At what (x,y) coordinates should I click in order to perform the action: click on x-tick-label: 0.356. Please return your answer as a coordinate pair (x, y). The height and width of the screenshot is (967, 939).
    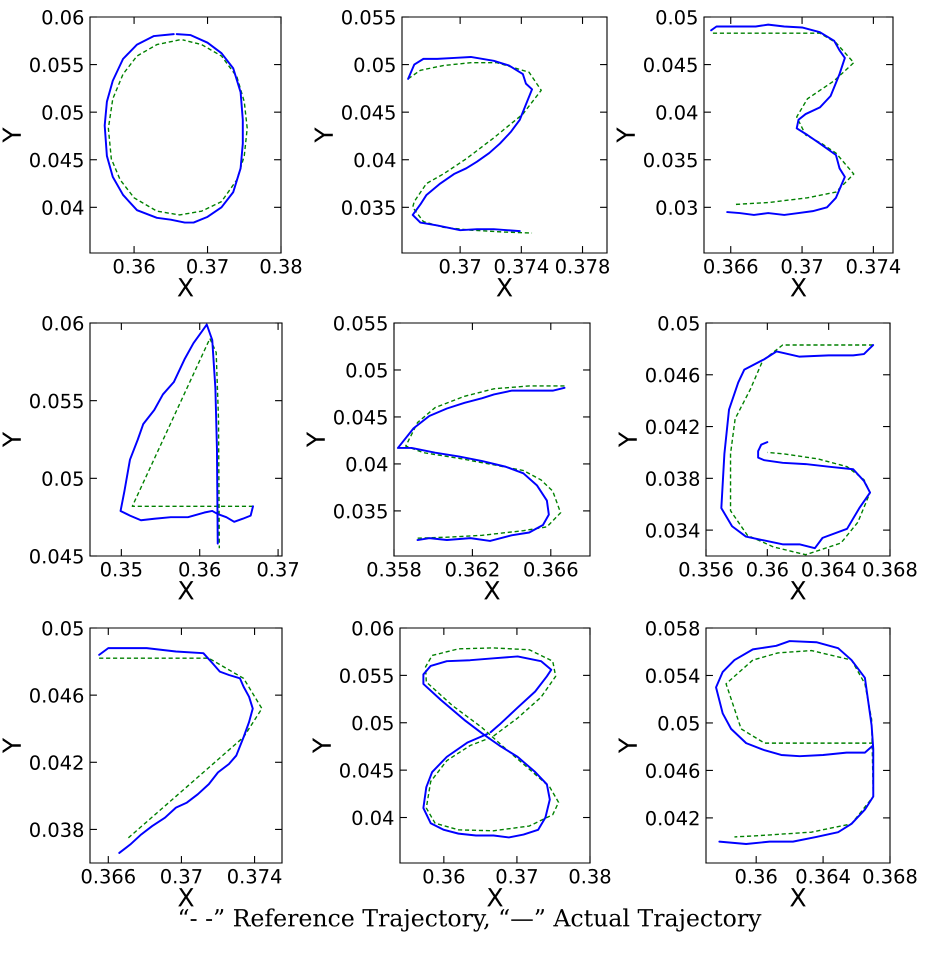
    Looking at the image, I should click on (706, 569).